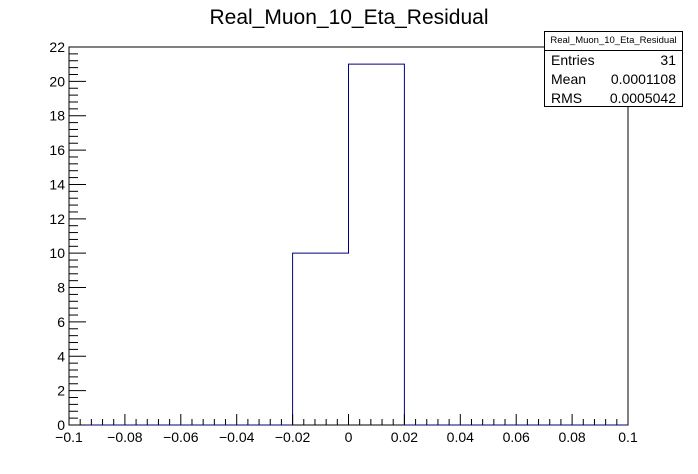  I want to click on y-tick-label: 10, so click(57, 253).